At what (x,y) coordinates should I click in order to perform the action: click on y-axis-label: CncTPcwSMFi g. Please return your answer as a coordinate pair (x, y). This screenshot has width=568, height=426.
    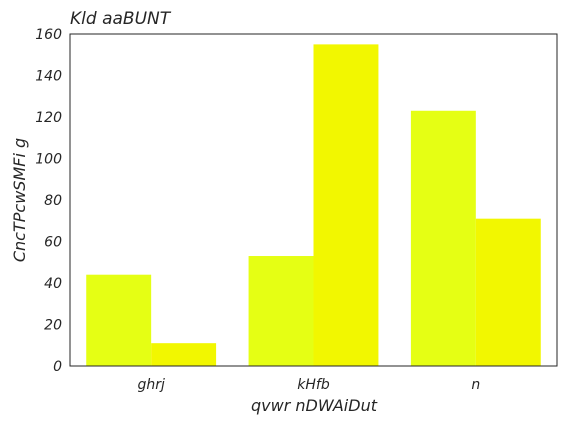
    Looking at the image, I should click on (19, 200).